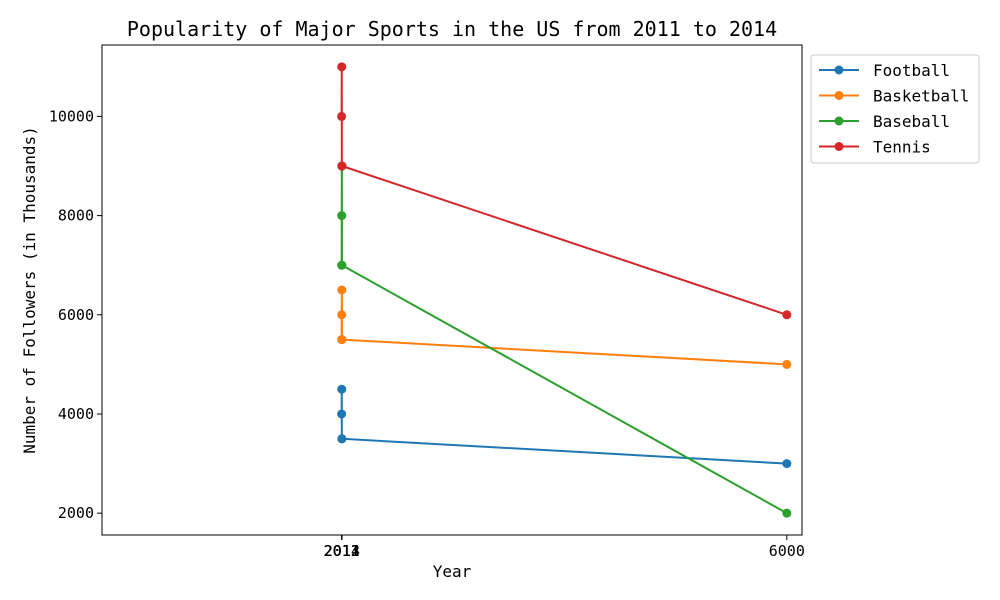 This screenshot has height=600, width=1000. I want to click on x-tick-label: 2013, so click(342, 551).